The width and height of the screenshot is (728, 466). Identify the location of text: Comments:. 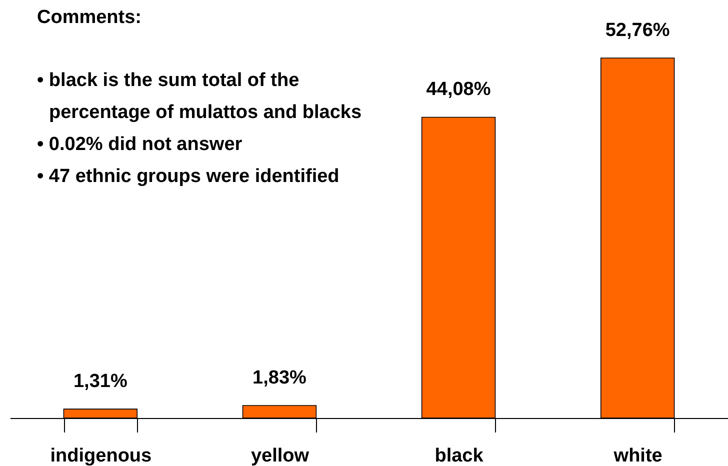
(89, 17).